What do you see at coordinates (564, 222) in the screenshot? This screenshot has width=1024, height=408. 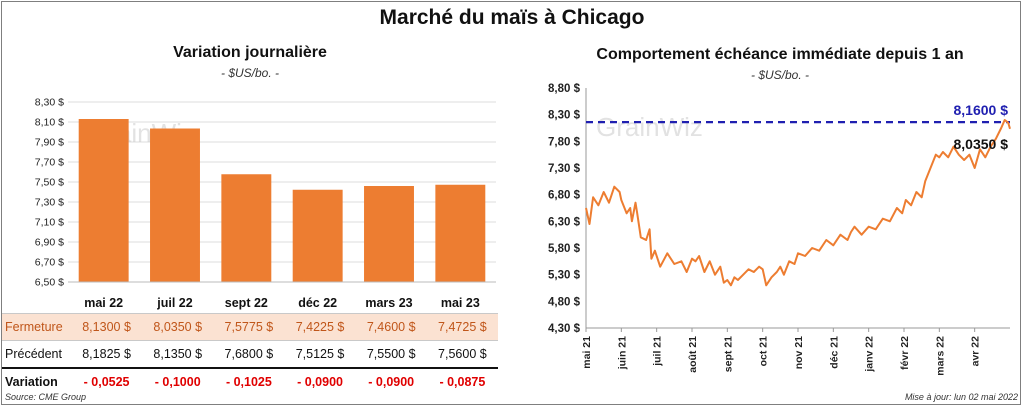 I see `y-tick-label: 6,30 $` at bounding box center [564, 222].